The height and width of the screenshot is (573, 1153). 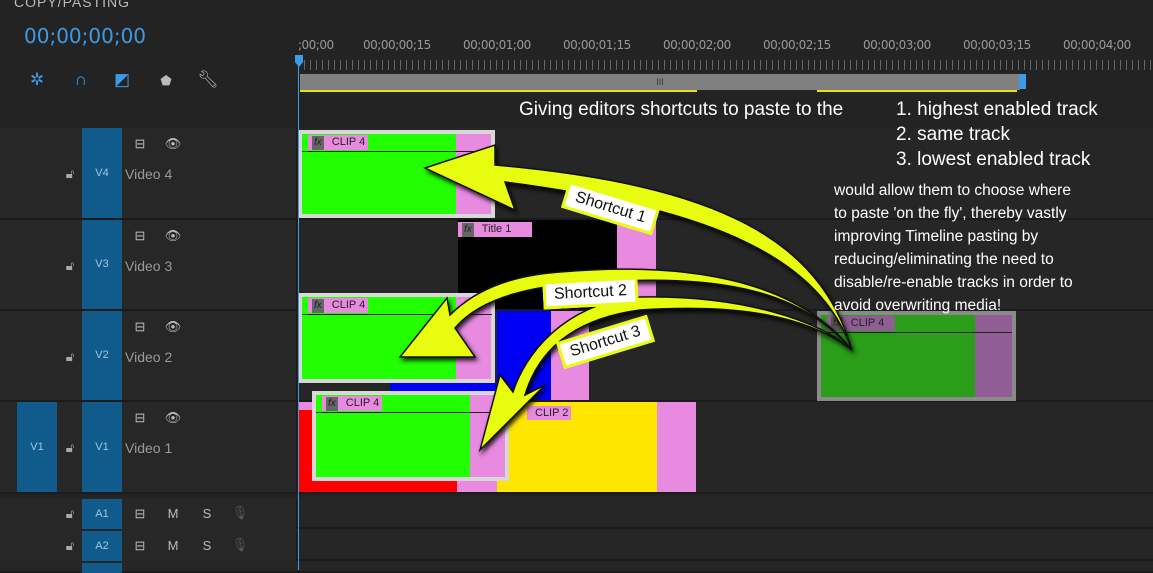 I want to click on annotation-list-item: 1. highest enabled track, so click(x=997, y=109).